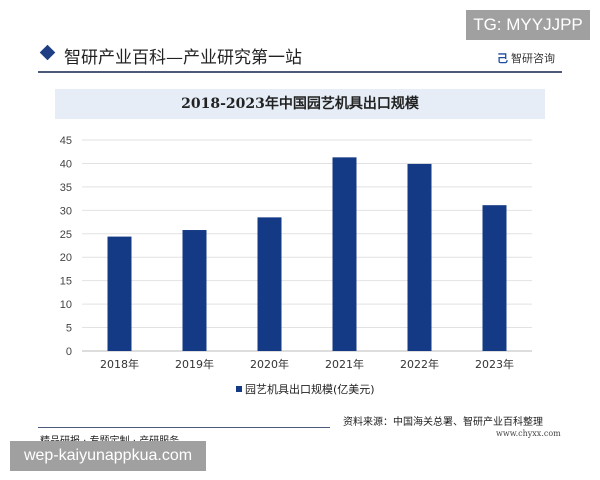  I want to click on x-tick-label: 2018年, so click(119, 364).